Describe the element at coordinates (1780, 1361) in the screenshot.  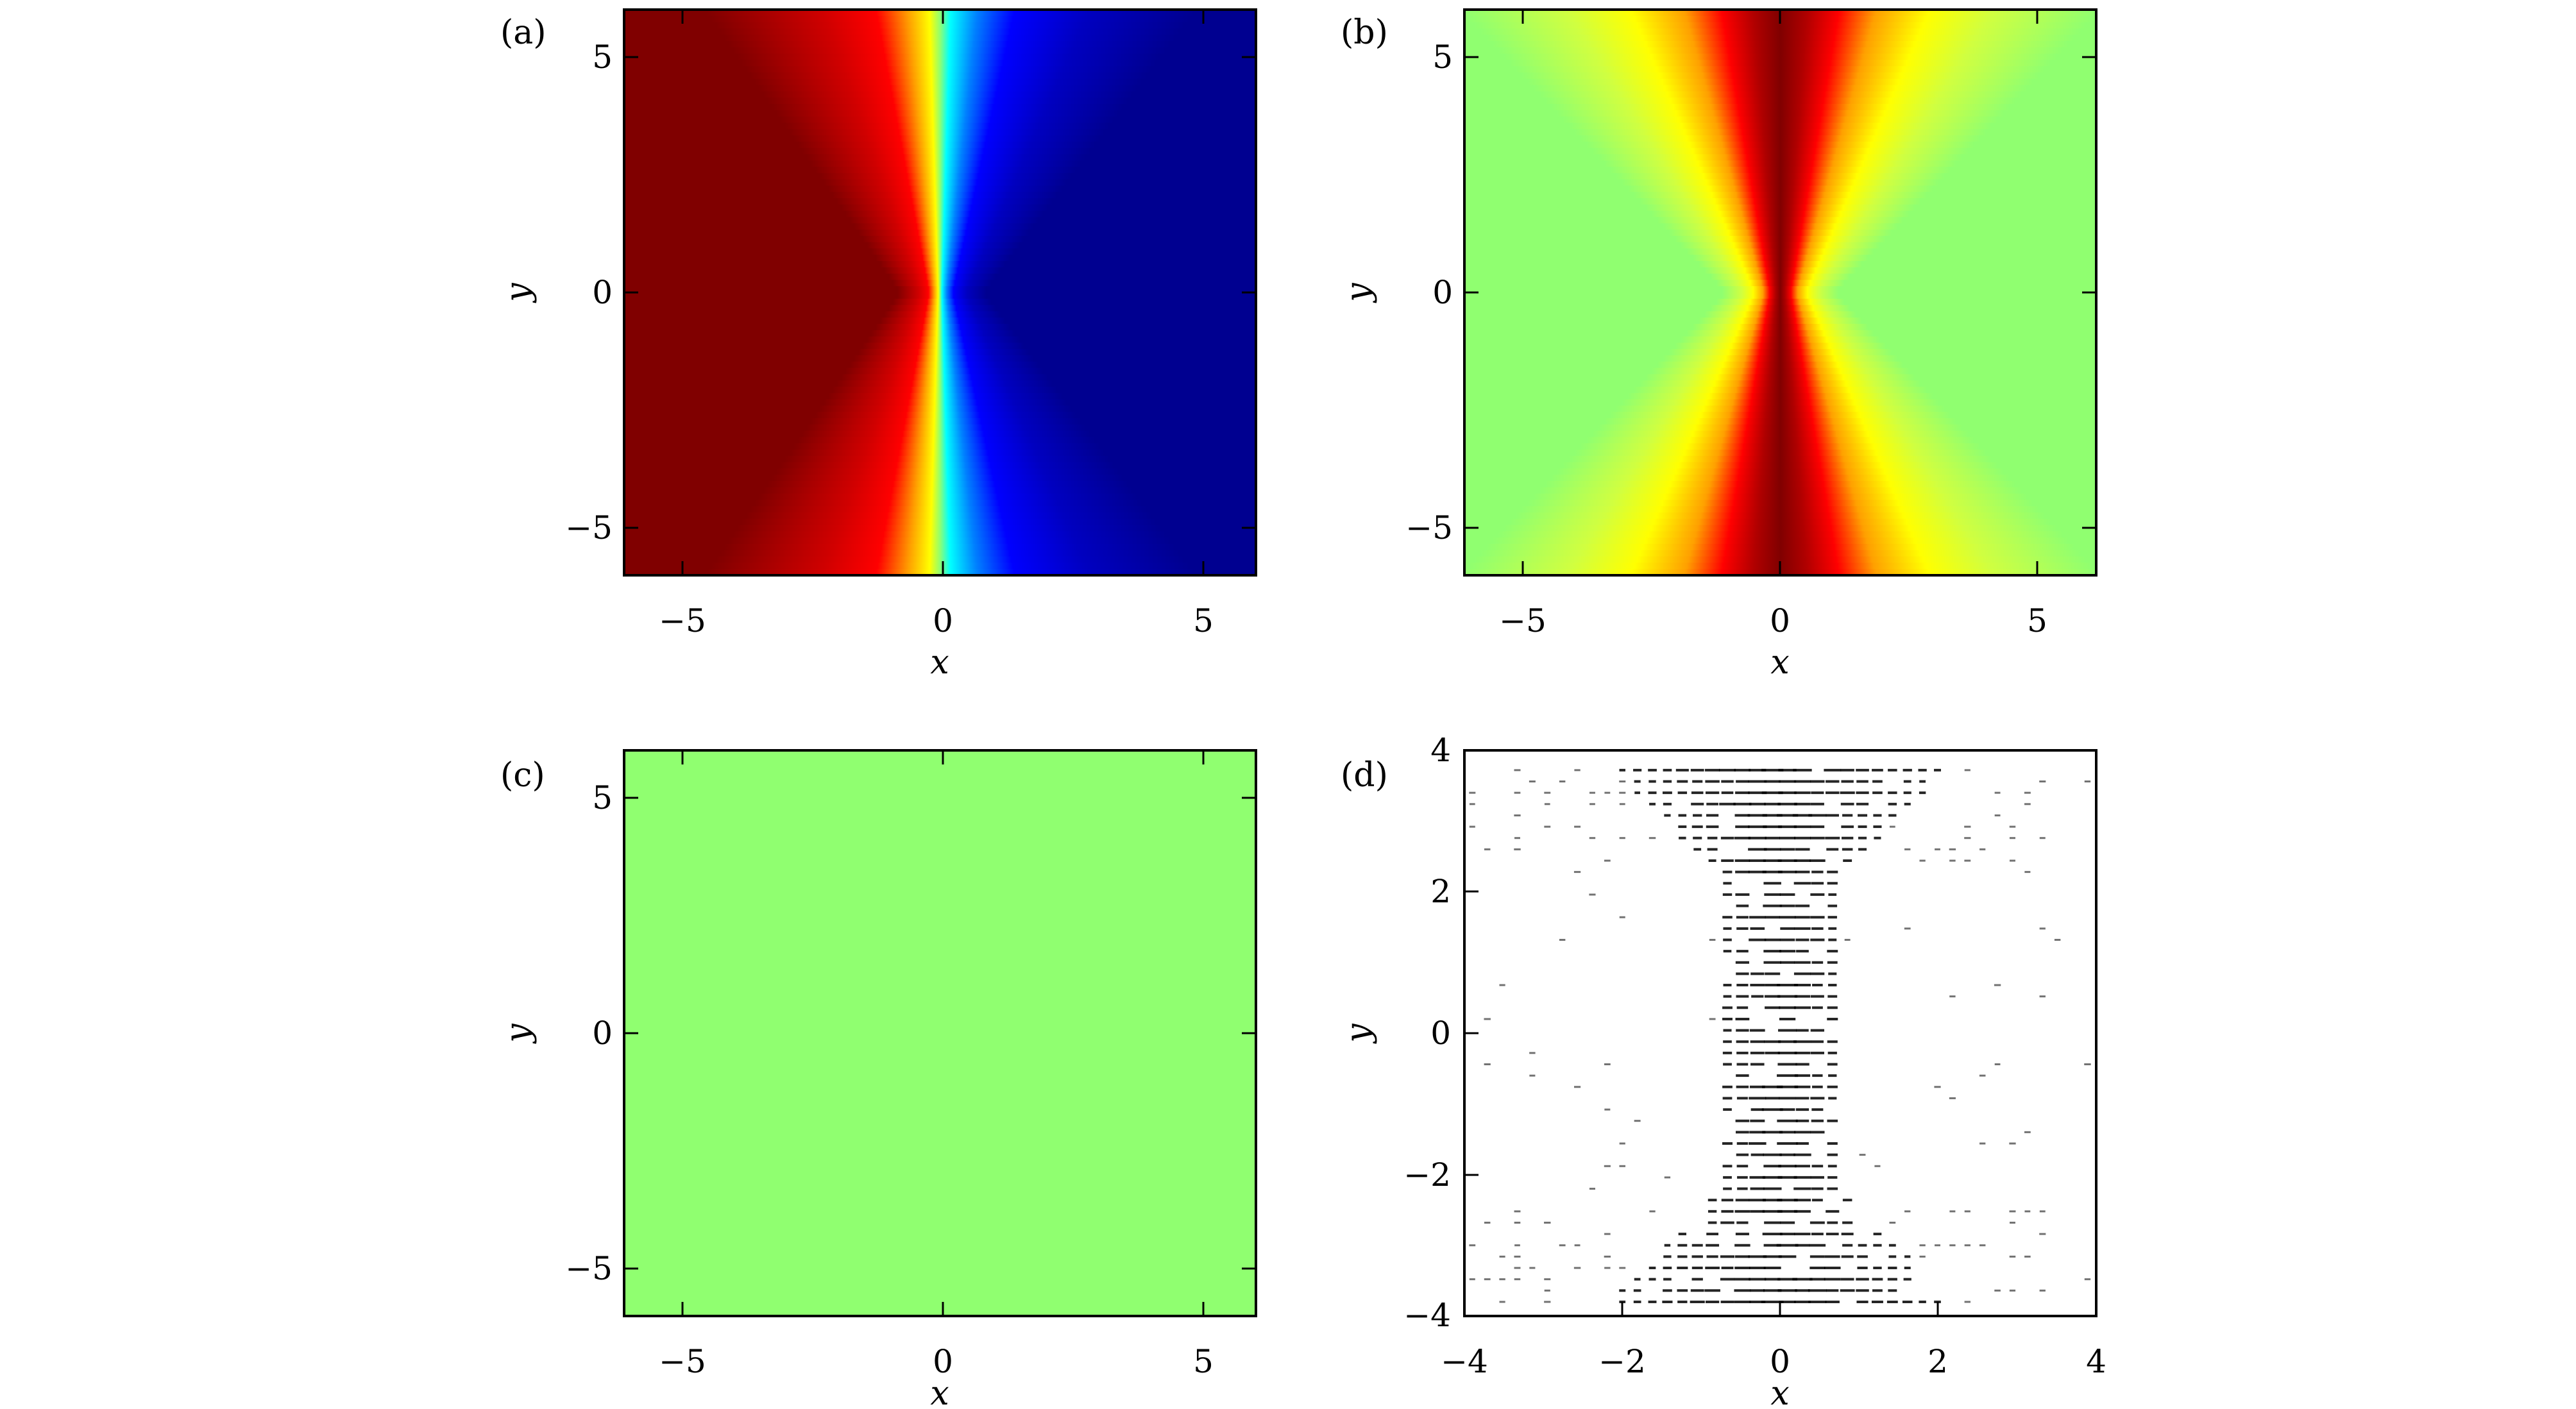
I see `panel-d-xtick-2: 0` at that location.